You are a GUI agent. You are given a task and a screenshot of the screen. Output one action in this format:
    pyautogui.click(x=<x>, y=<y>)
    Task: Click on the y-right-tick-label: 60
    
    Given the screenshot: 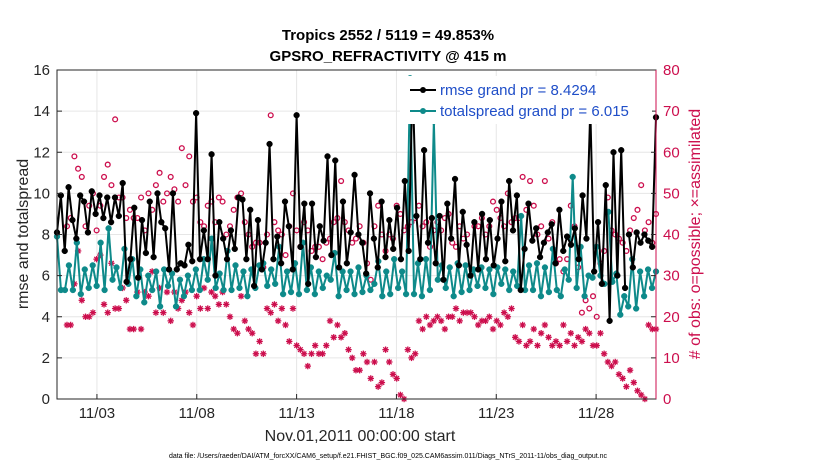 What is the action you would take?
    pyautogui.click(x=671, y=152)
    